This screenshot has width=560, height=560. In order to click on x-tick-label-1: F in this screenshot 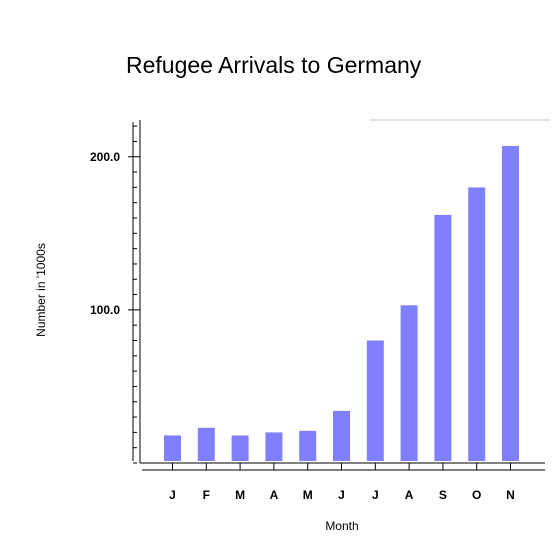, I will do `click(206, 495)`.